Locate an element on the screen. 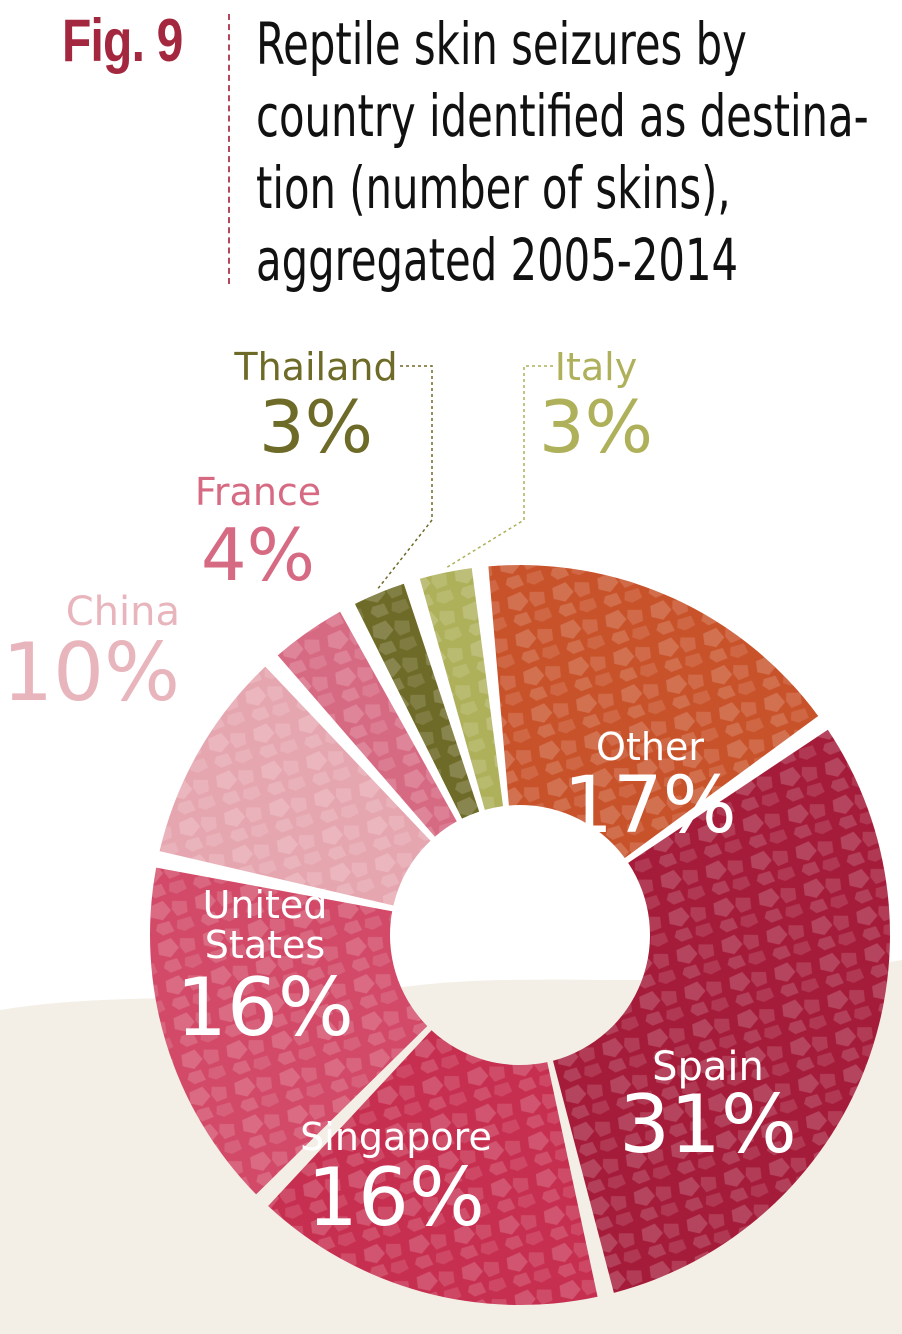 The image size is (902, 1334). slice-value-united-states: 16% is located at coordinates (265, 1007).